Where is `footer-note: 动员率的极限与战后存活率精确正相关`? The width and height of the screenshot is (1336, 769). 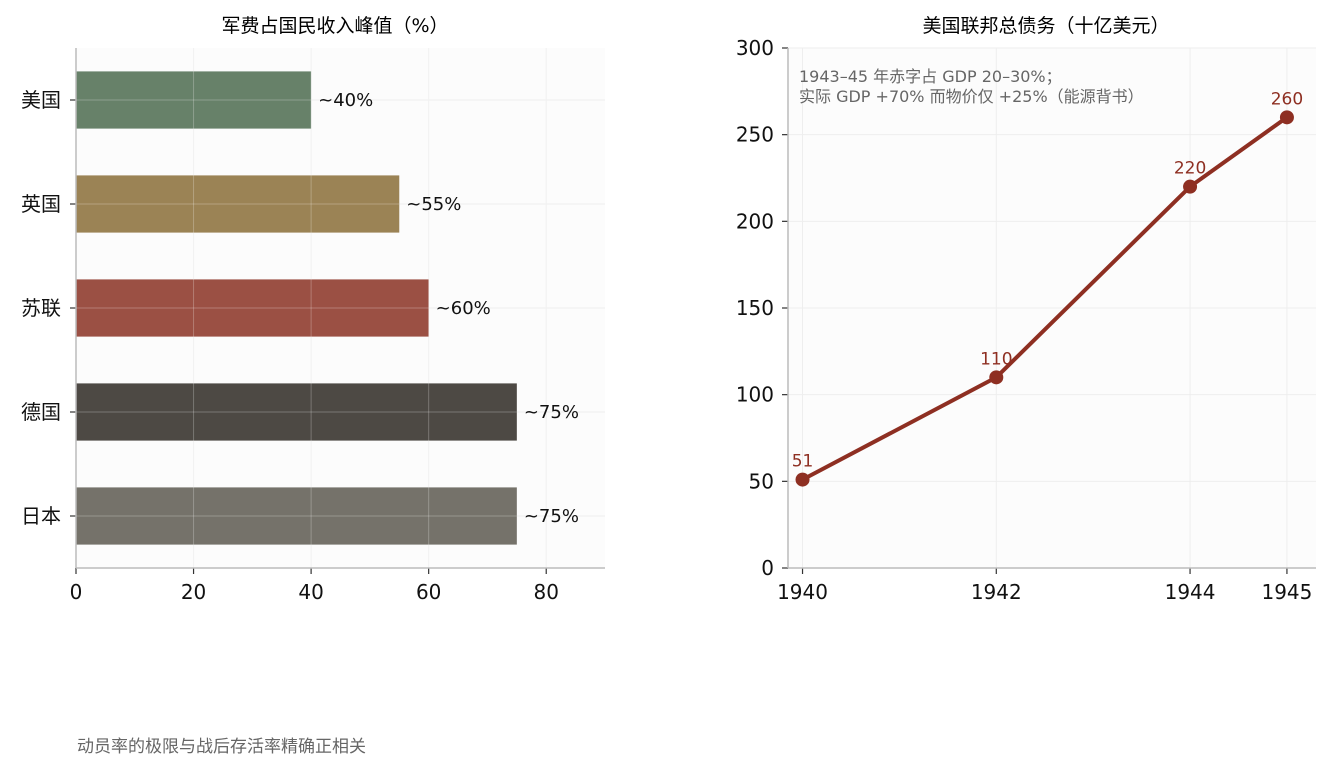
footer-note: 动员率的极限与战后存活率精确正相关 is located at coordinates (221, 747).